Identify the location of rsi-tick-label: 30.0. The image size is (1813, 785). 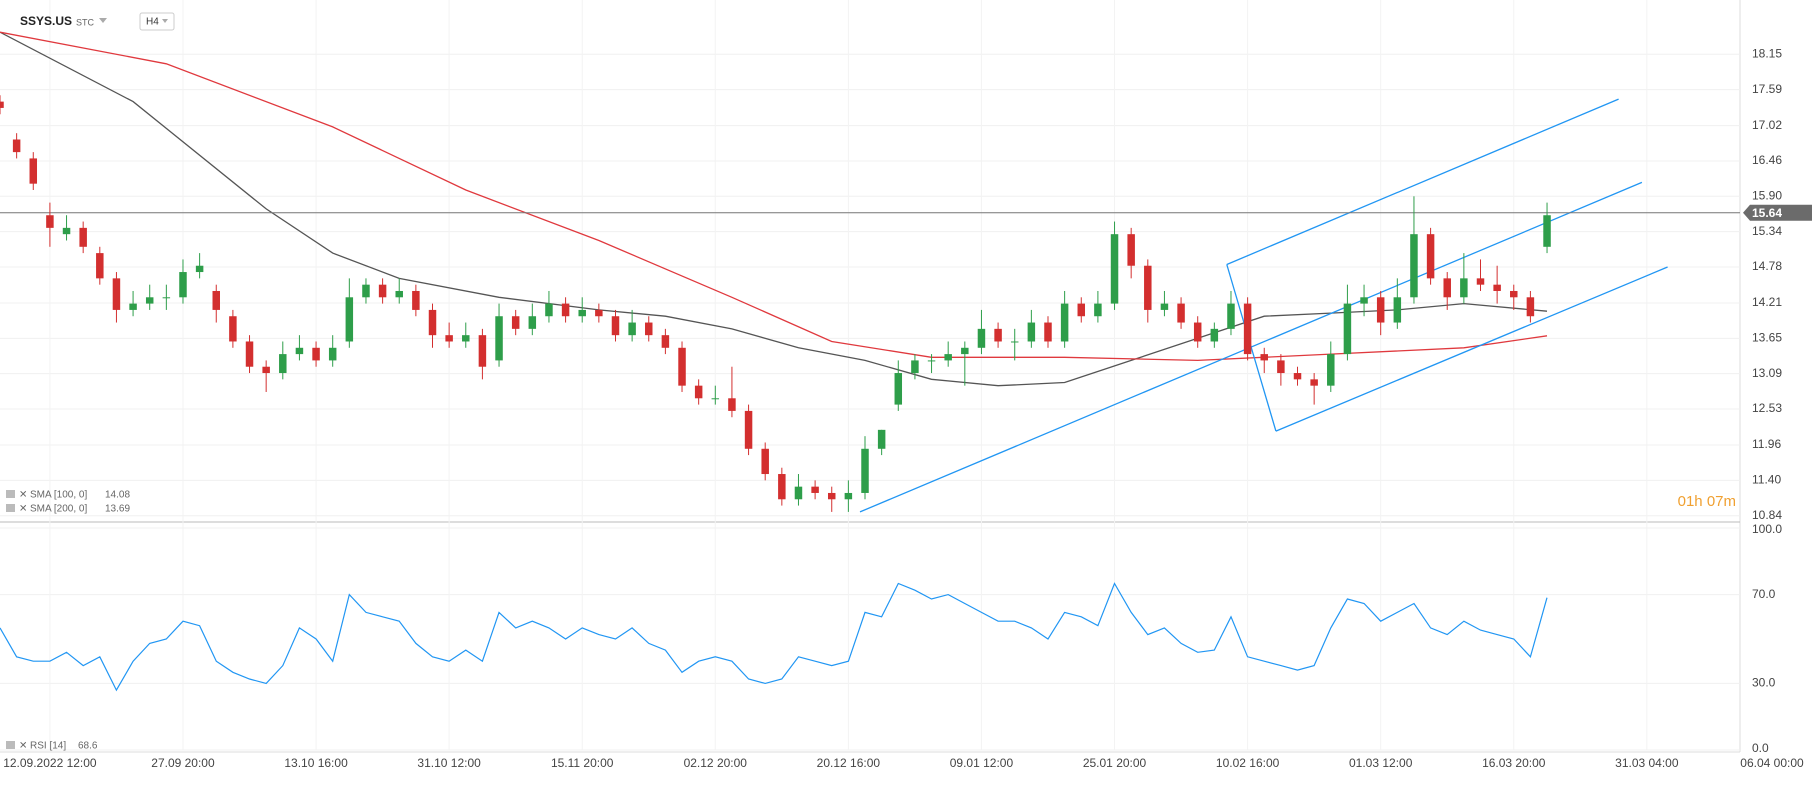
(1764, 683).